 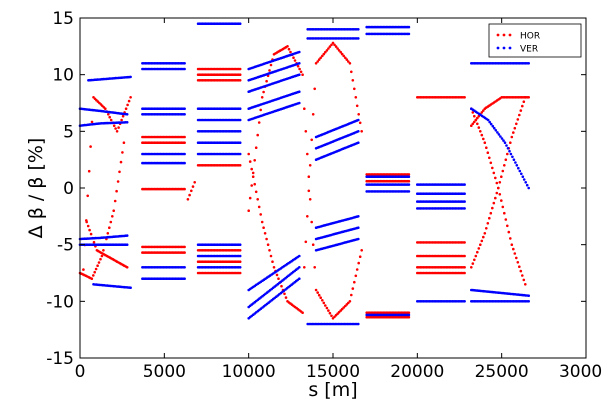 I want to click on legend: HOR VER, so click(x=535, y=40).